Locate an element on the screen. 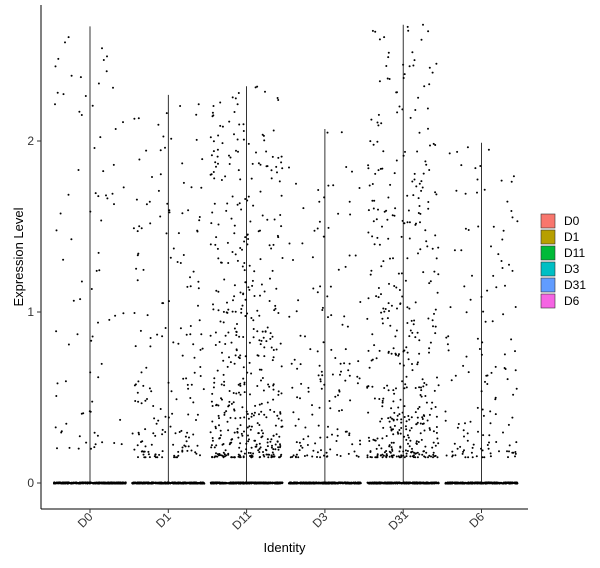 The image size is (600, 568). x-tick-label: D1 is located at coordinates (163, 520).